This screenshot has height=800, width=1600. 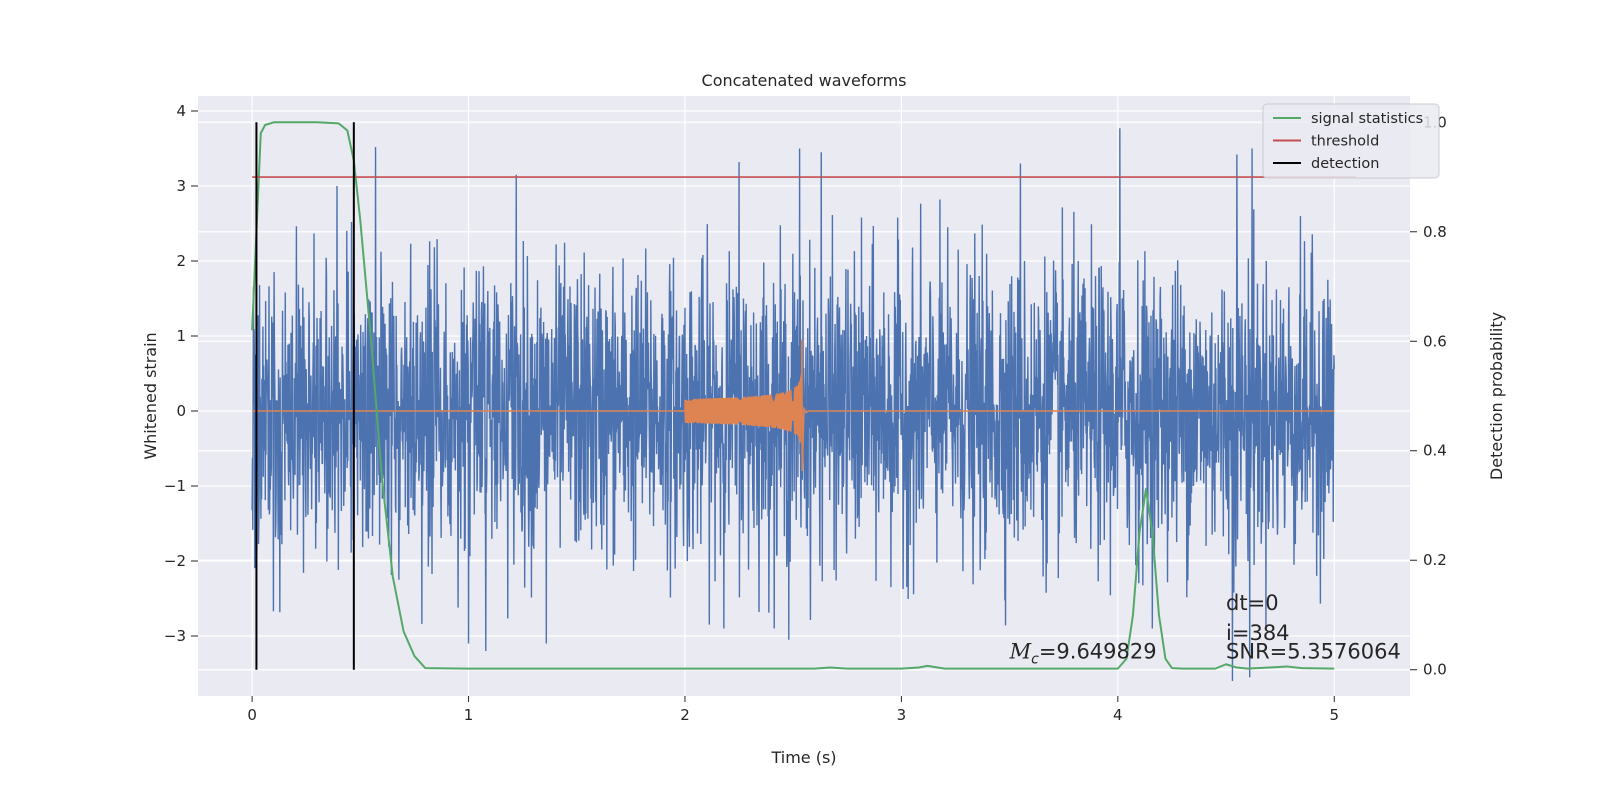 What do you see at coordinates (1496, 396) in the screenshot?
I see `y2-axis-label: Detection probability` at bounding box center [1496, 396].